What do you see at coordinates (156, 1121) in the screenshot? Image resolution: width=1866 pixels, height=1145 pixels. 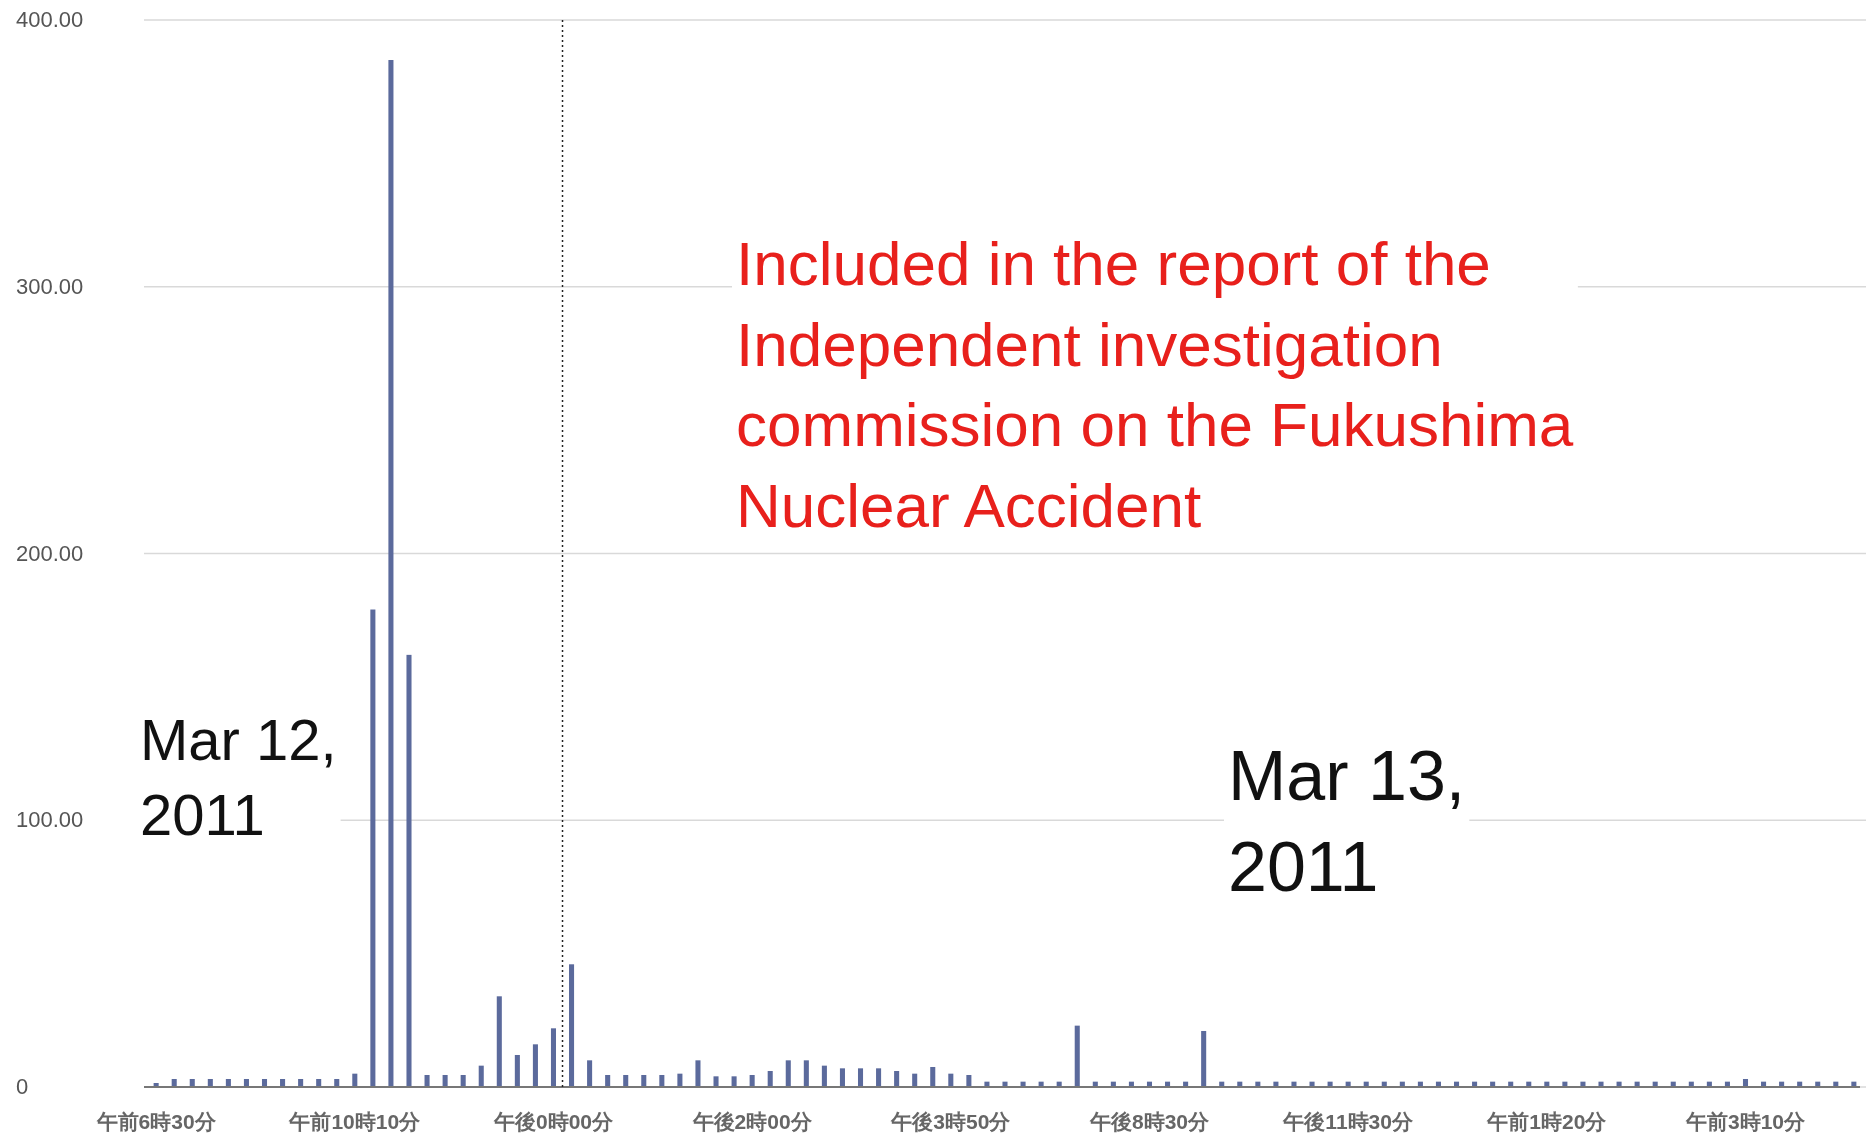 I see `x-tick-label: 午前6時30分` at bounding box center [156, 1121].